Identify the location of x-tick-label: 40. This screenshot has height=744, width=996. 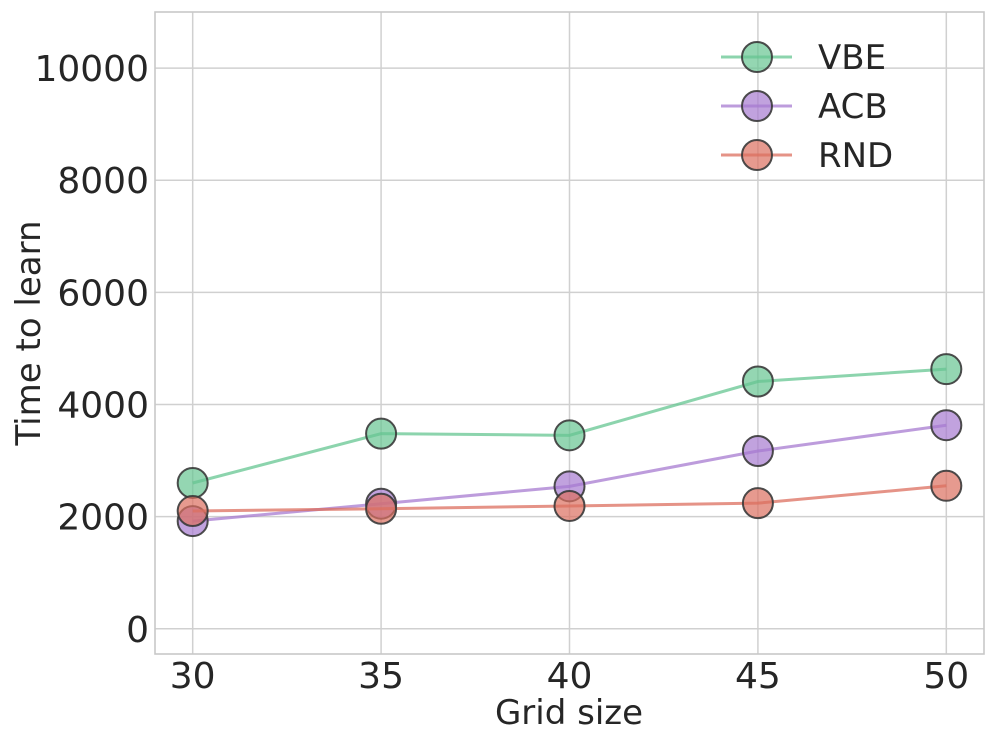
(570, 676).